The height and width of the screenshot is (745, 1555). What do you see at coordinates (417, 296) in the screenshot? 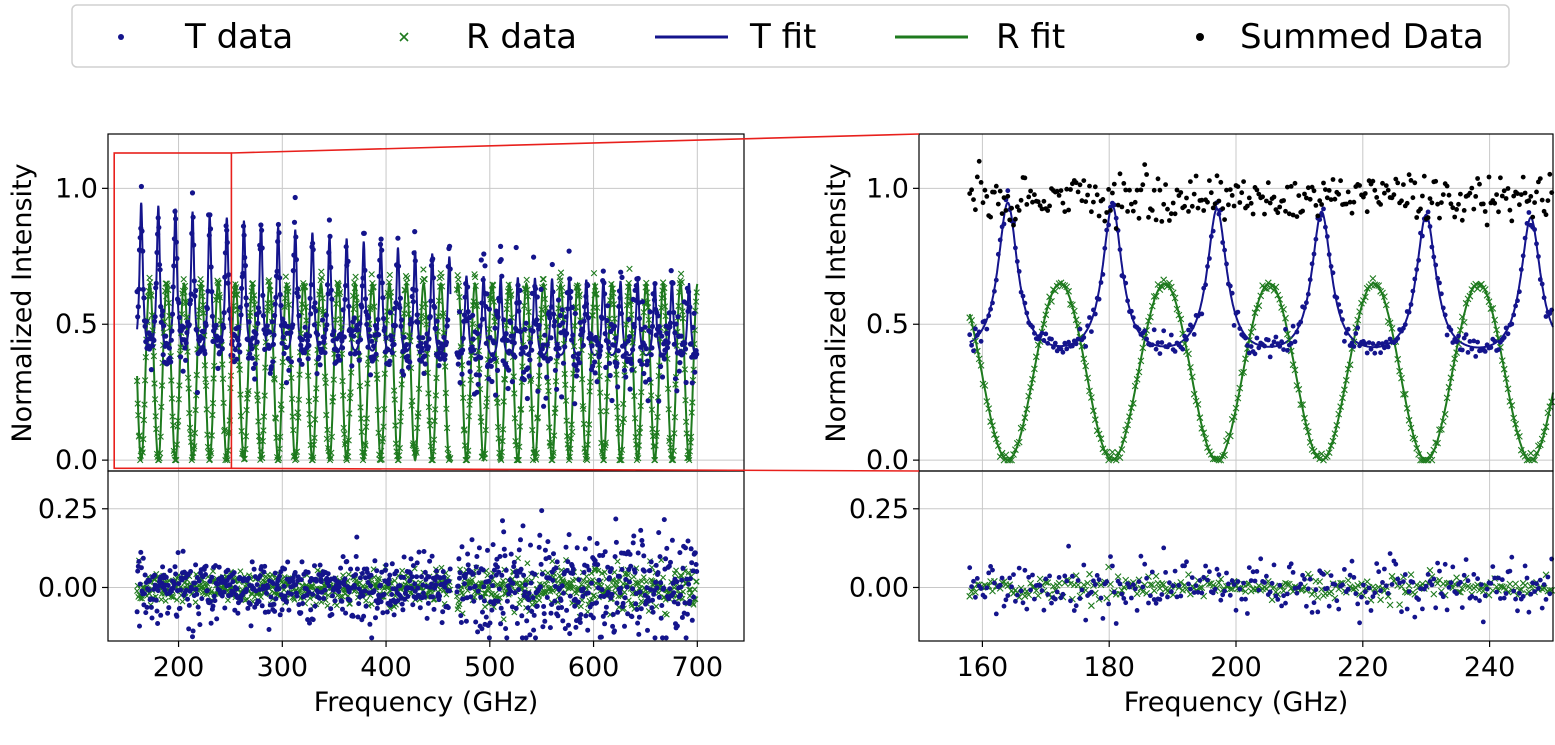
I see `left-main-t-data-points` at bounding box center [417, 296].